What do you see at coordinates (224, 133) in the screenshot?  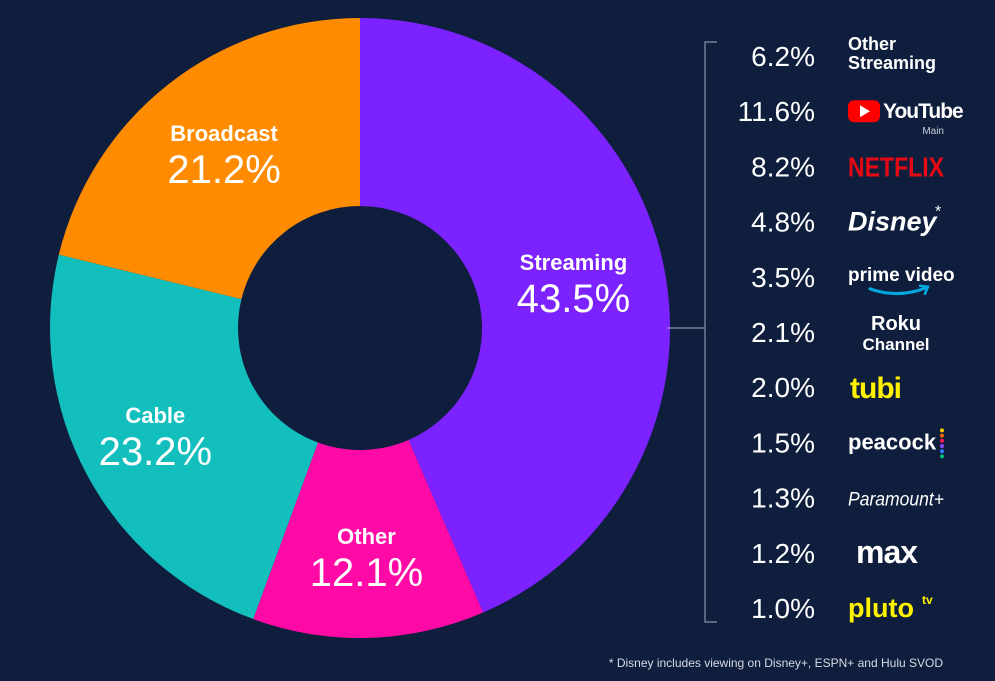 I see `slice-name-broadcast: Broadcast` at bounding box center [224, 133].